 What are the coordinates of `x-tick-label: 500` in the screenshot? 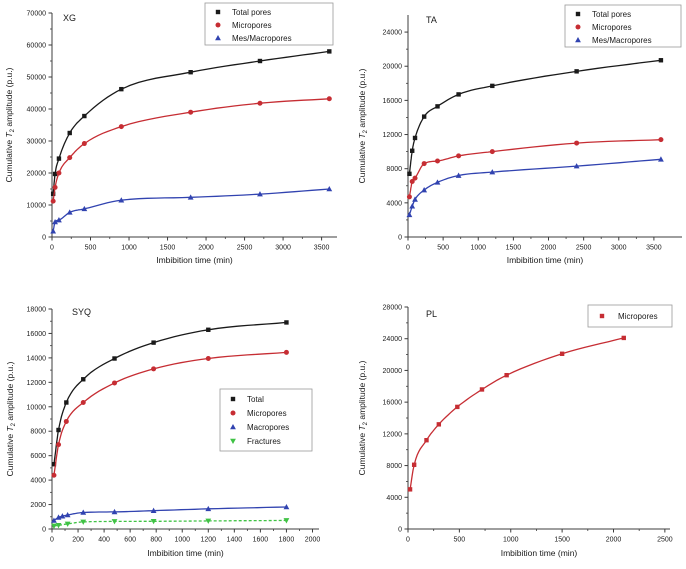 It's located at (460, 540).